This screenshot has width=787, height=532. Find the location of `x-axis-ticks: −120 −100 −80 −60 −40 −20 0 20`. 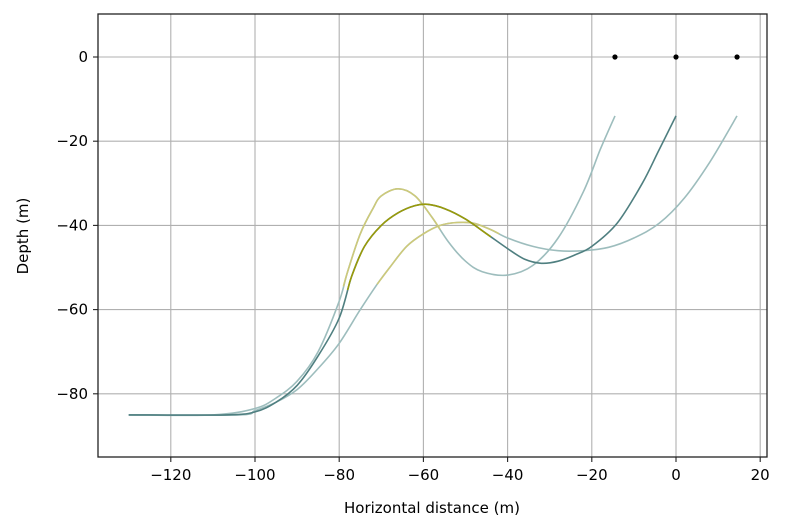

x-axis-ticks: −120 −100 −80 −60 −40 −20 0 20 is located at coordinates (460, 470).